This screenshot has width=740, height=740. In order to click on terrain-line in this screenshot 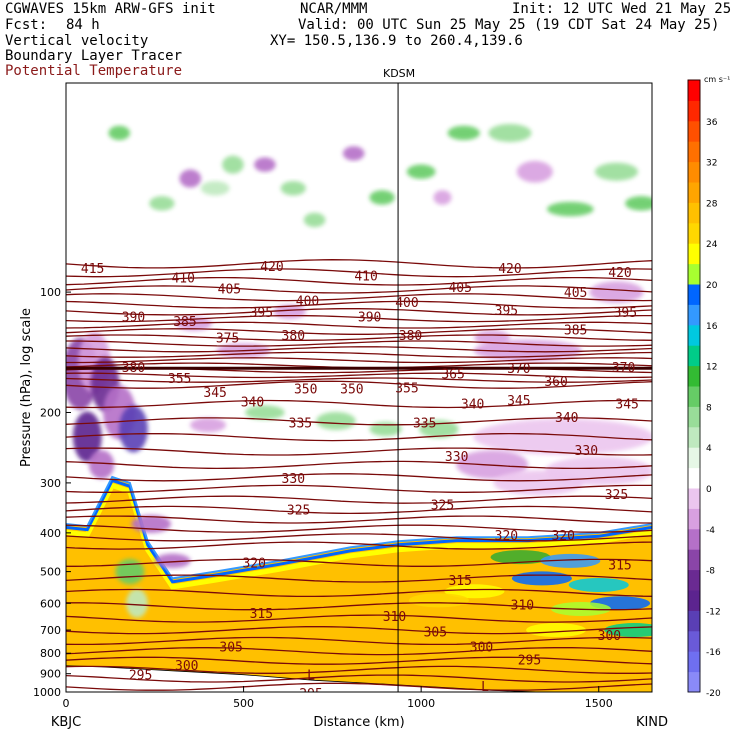, I will do `click(308, 678)`.